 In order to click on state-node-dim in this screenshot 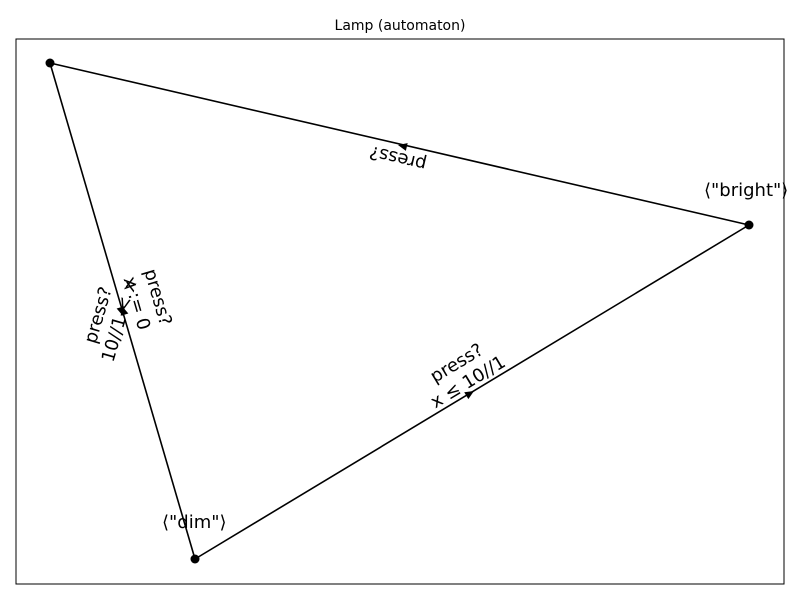, I will do `click(195, 559)`.